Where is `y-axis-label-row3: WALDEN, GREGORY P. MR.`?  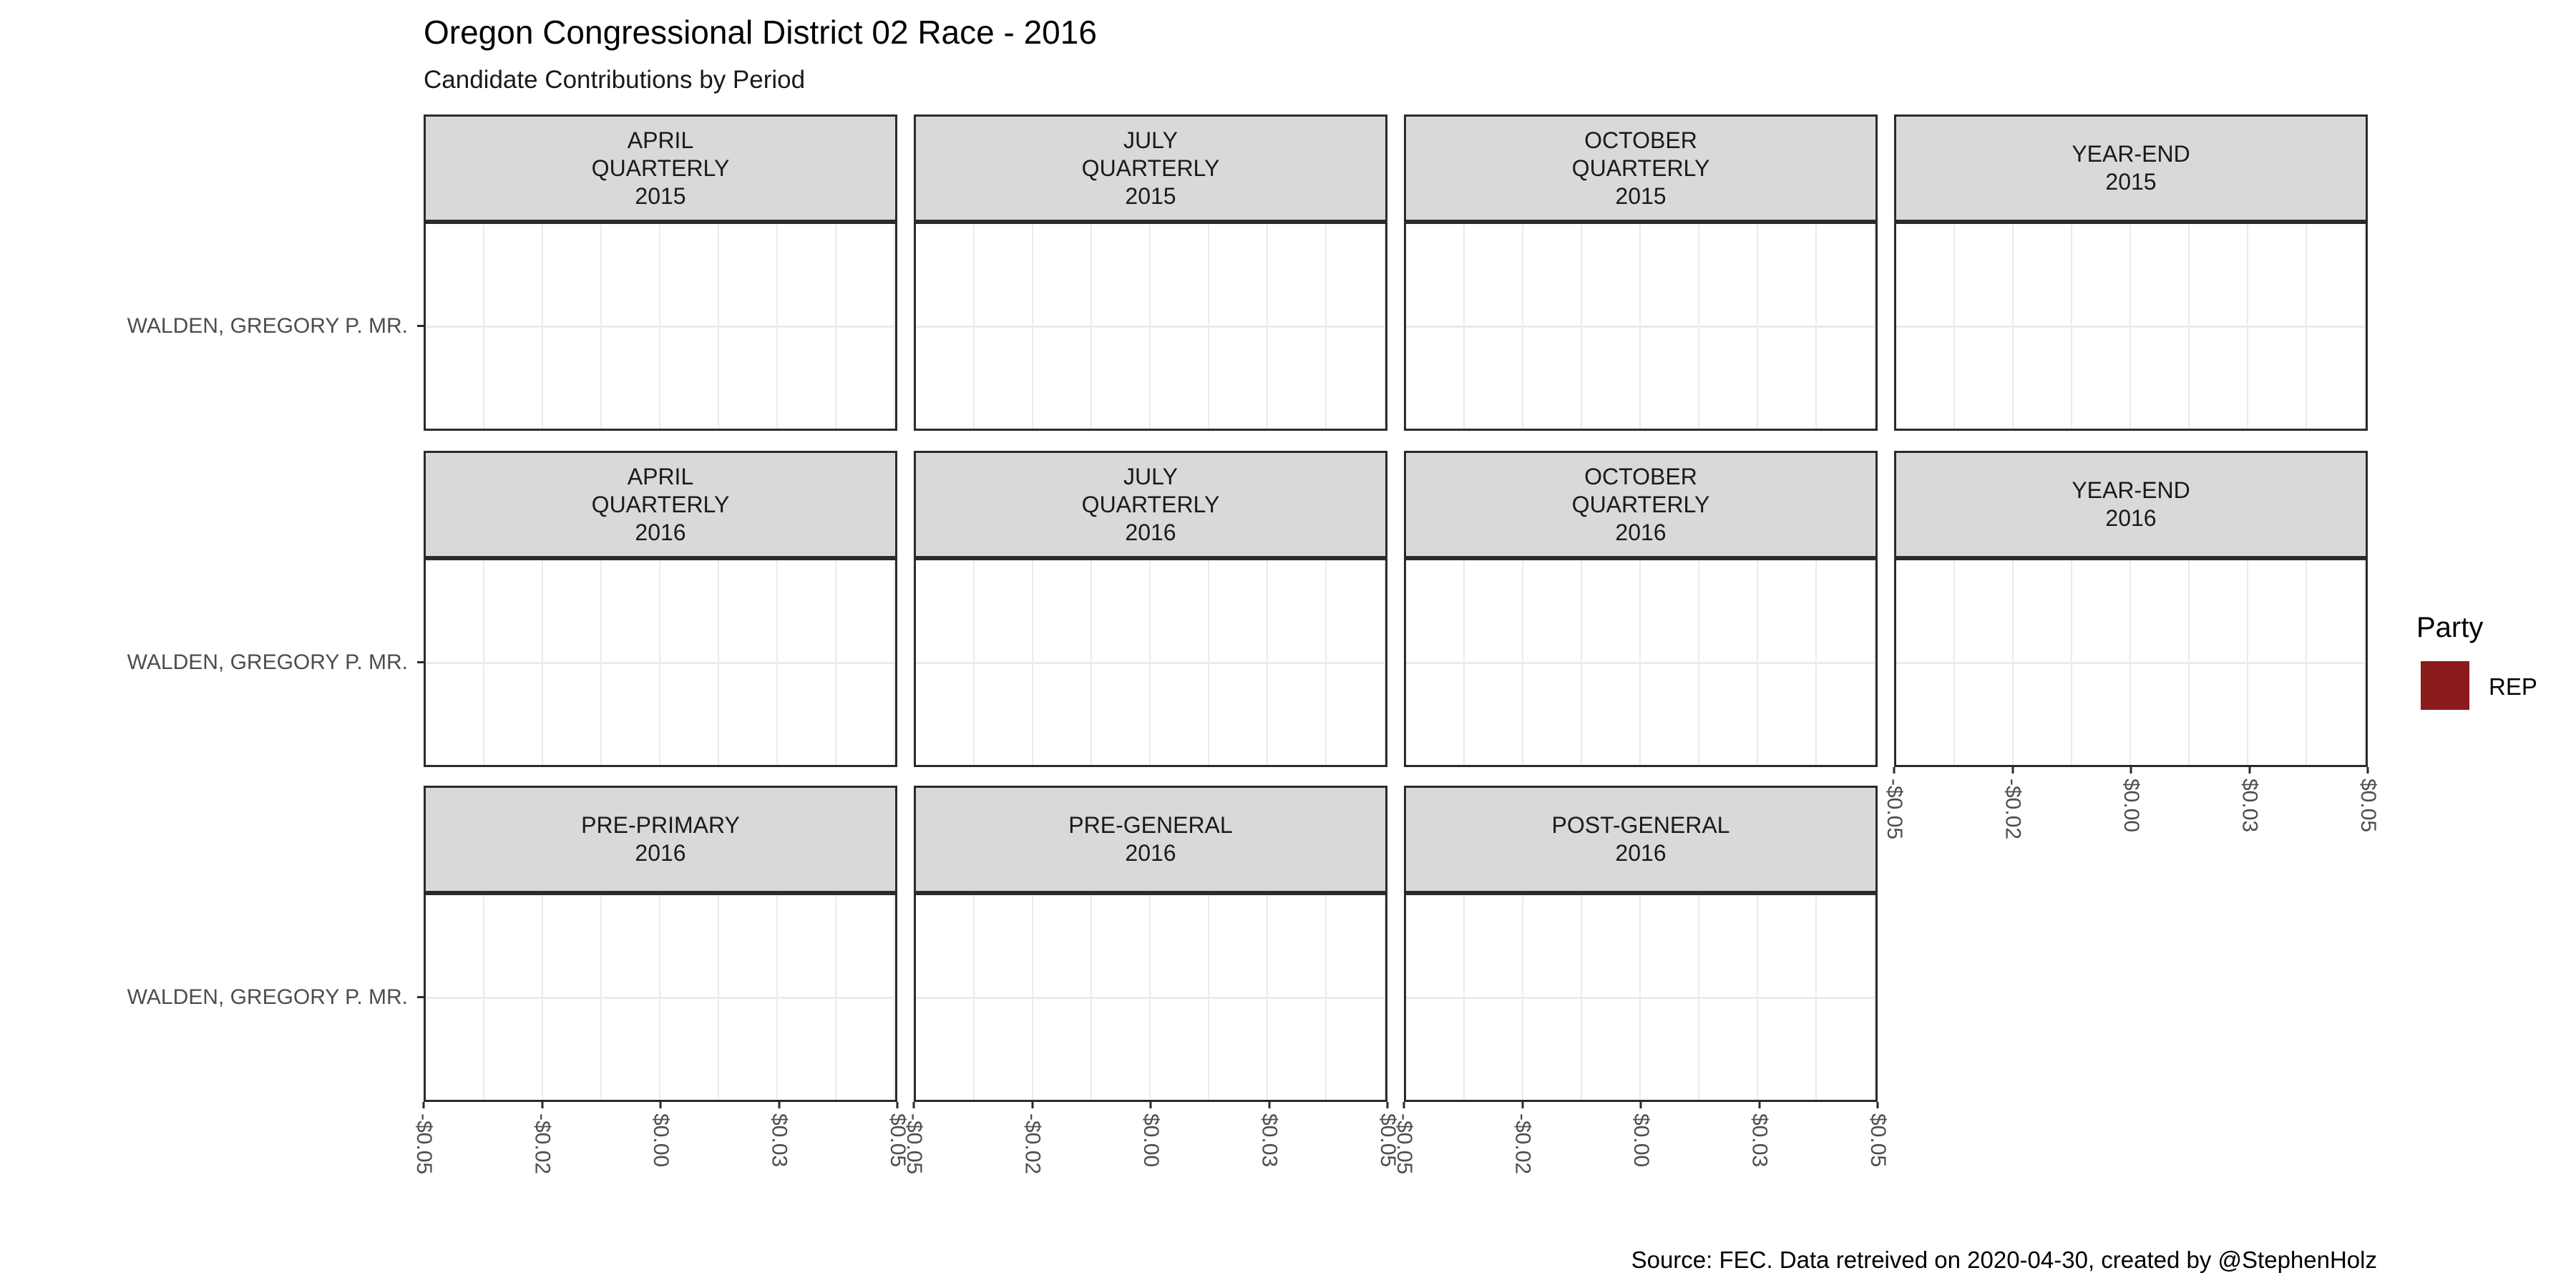 y-axis-label-row3: WALDEN, GREGORY P. MR. is located at coordinates (267, 997).